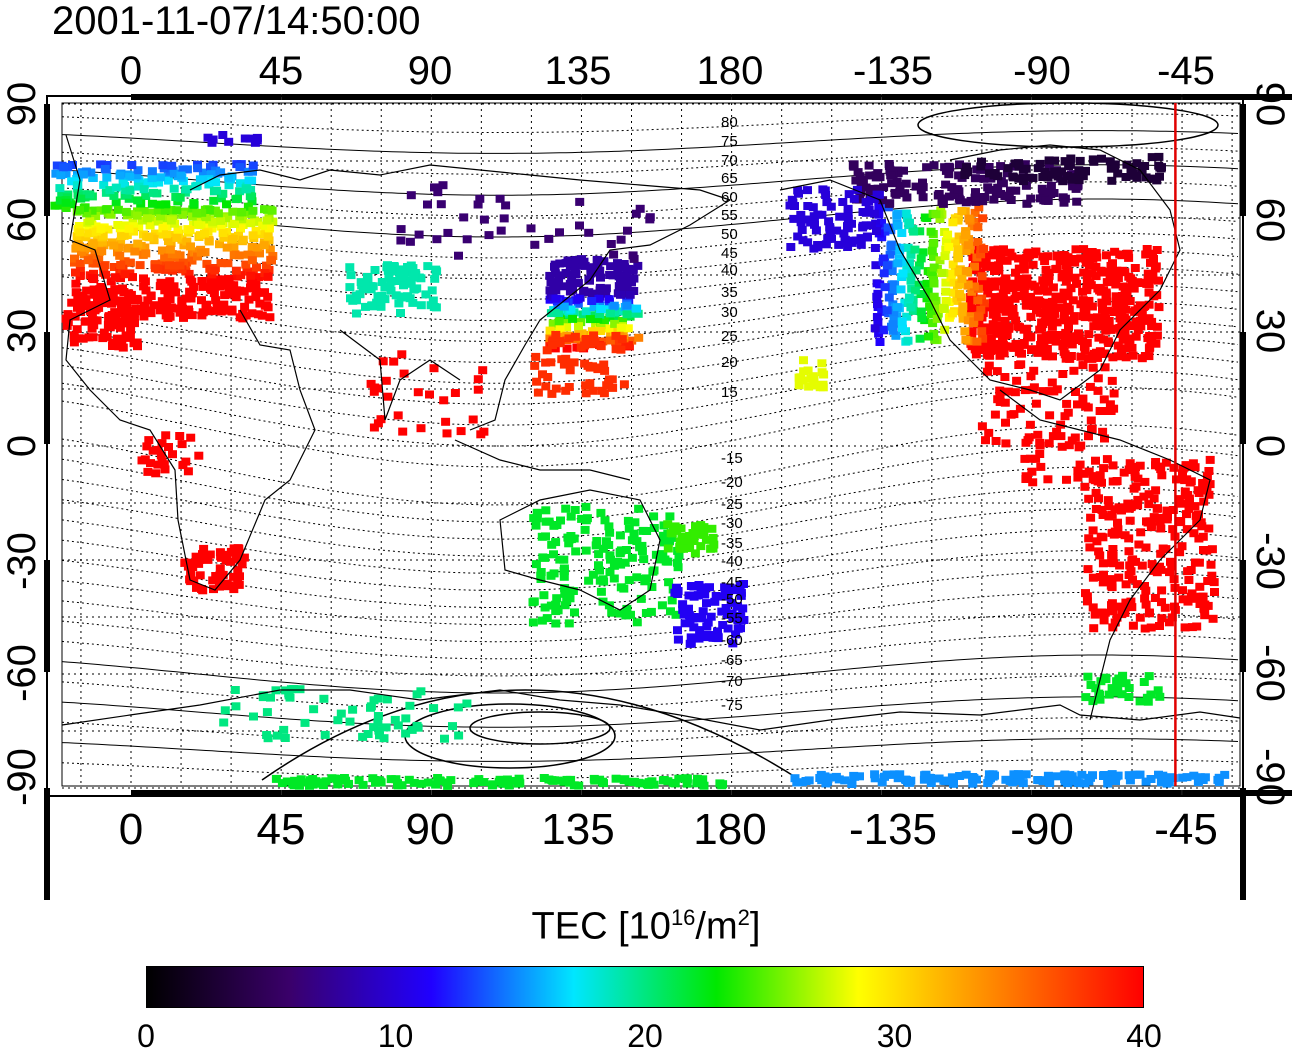 This screenshot has height=1057, width=1292. I want to click on tec-cell-west-africa, so click(150, 463).